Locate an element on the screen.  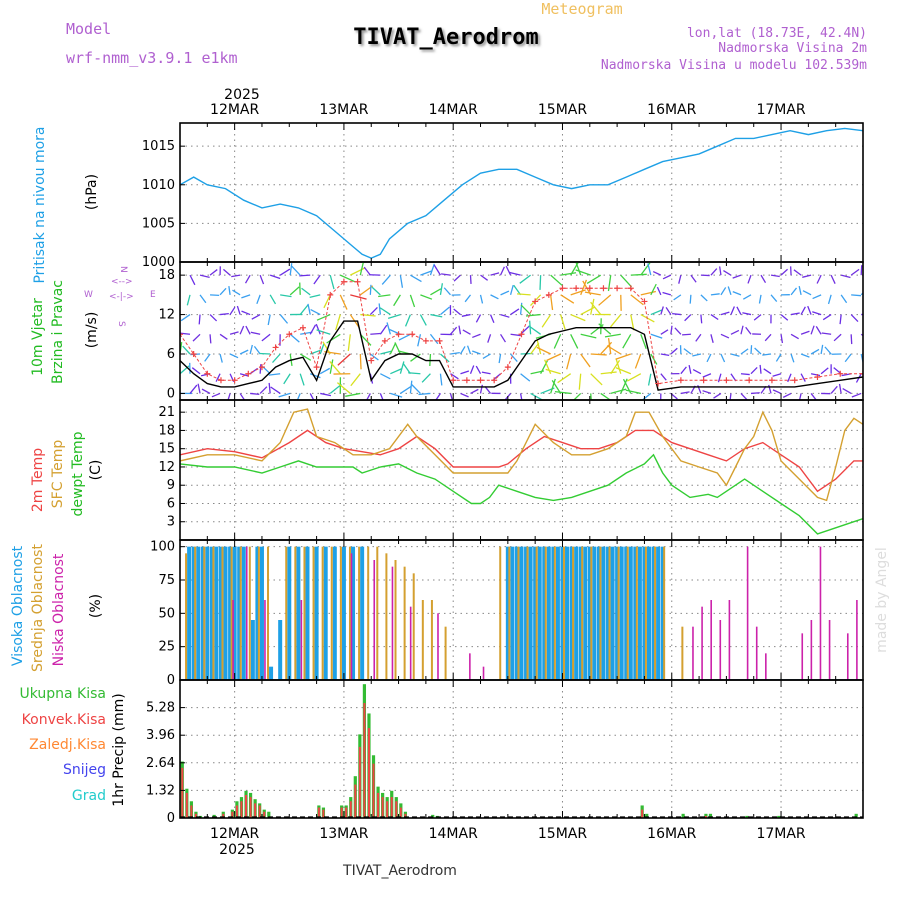
pressure-ylabel: Pritisak na nivou mora is located at coordinates (40, 204).